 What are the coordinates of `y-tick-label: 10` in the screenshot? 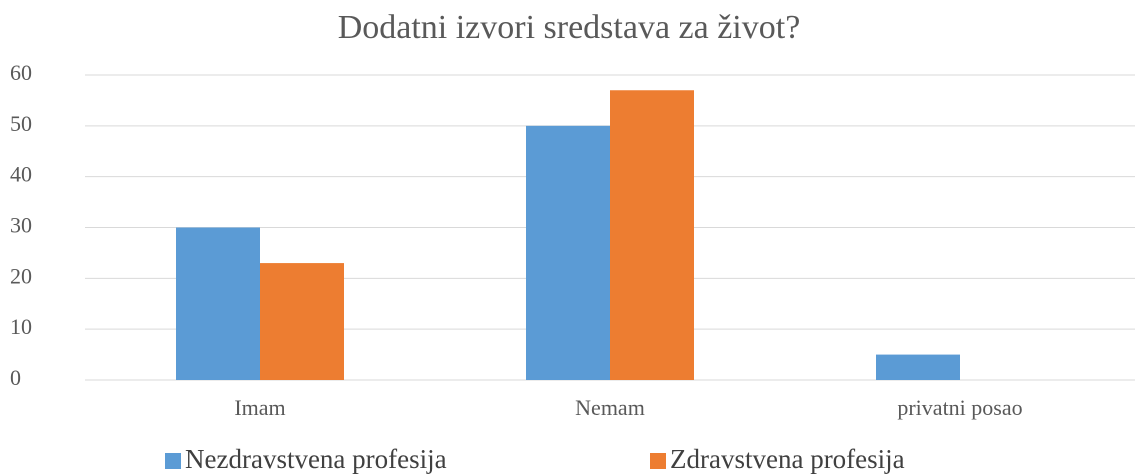 It's located at (21, 326).